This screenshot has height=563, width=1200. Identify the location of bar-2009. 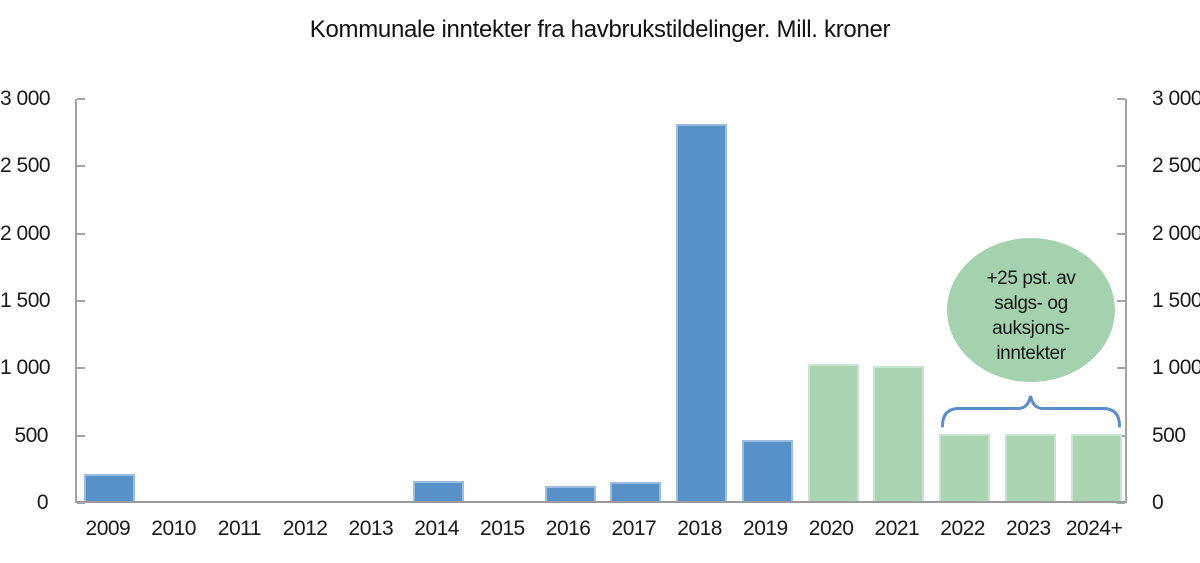
(110, 487).